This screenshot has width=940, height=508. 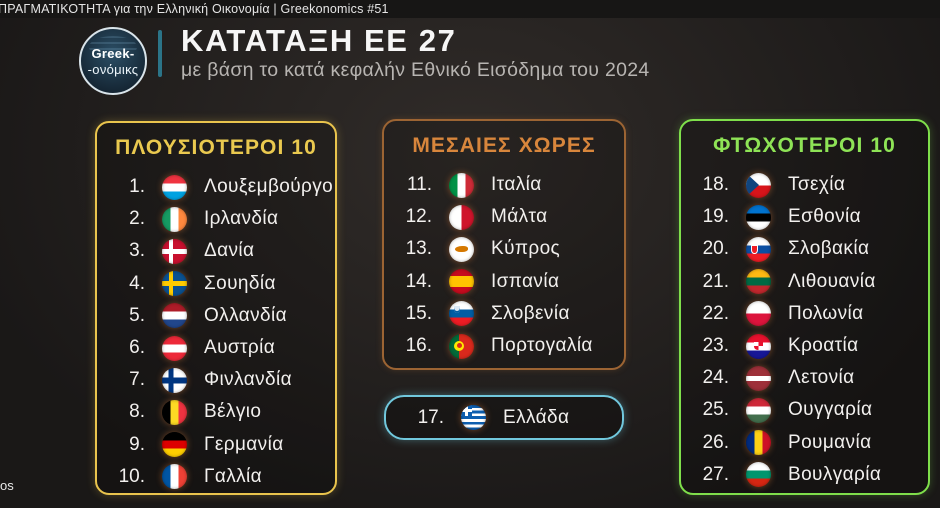 What do you see at coordinates (758, 185) in the screenshot?
I see `czechia-flag-icon` at bounding box center [758, 185].